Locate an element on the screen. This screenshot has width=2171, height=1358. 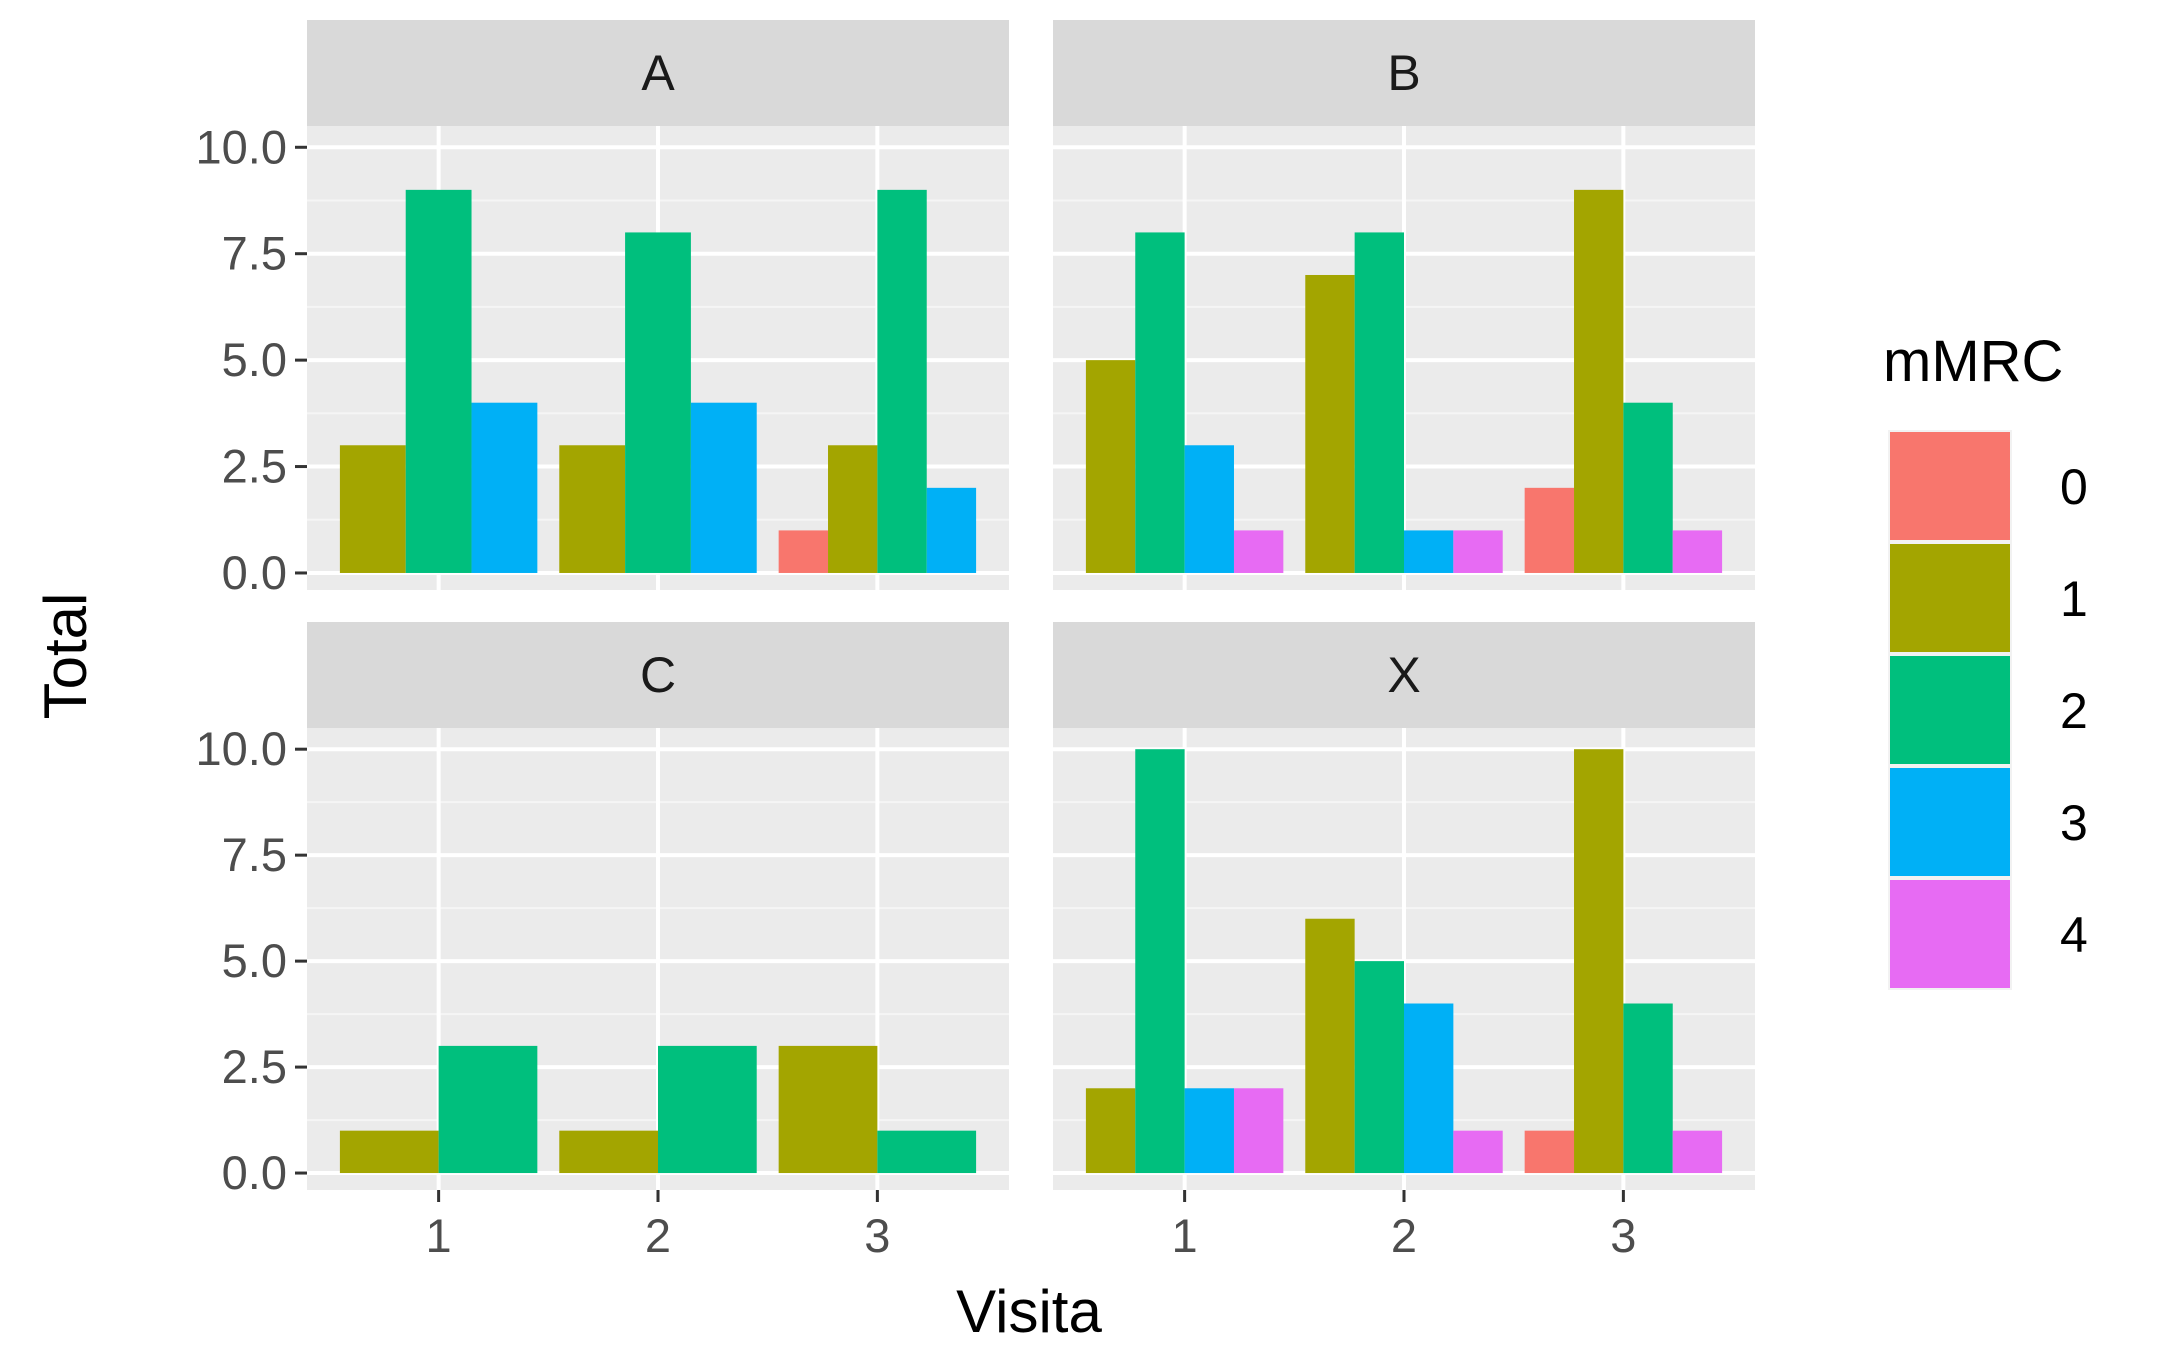
bar-A-visita1-mmrc3 is located at coordinates (504, 487).